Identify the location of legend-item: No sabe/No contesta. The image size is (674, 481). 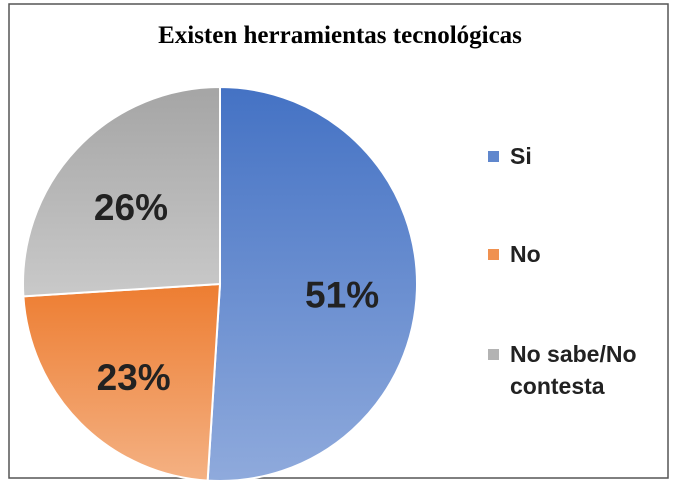
(578, 370).